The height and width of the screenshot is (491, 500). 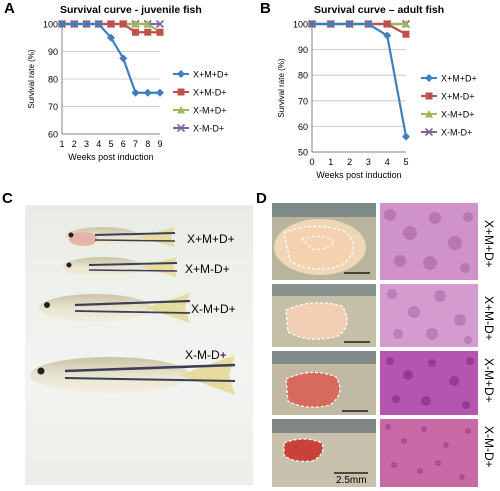 What do you see at coordinates (207, 269) in the screenshot?
I see `fish-label-2: X+M-D+` at bounding box center [207, 269].